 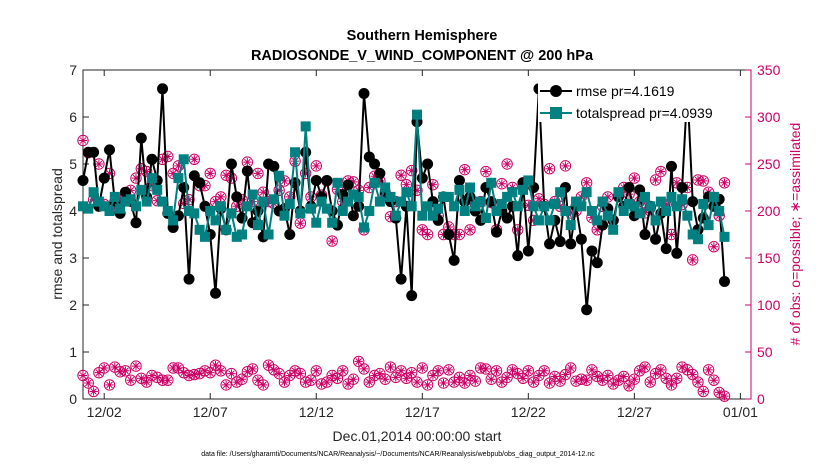 What do you see at coordinates (73, 305) in the screenshot?
I see `y-left-tick-label: 2` at bounding box center [73, 305].